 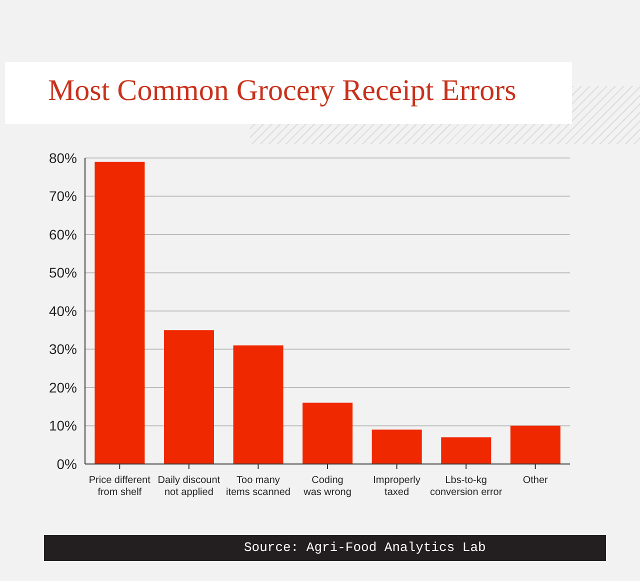 I want to click on x-tick-label: Lbs-to-kg conversion error, so click(x=466, y=486).